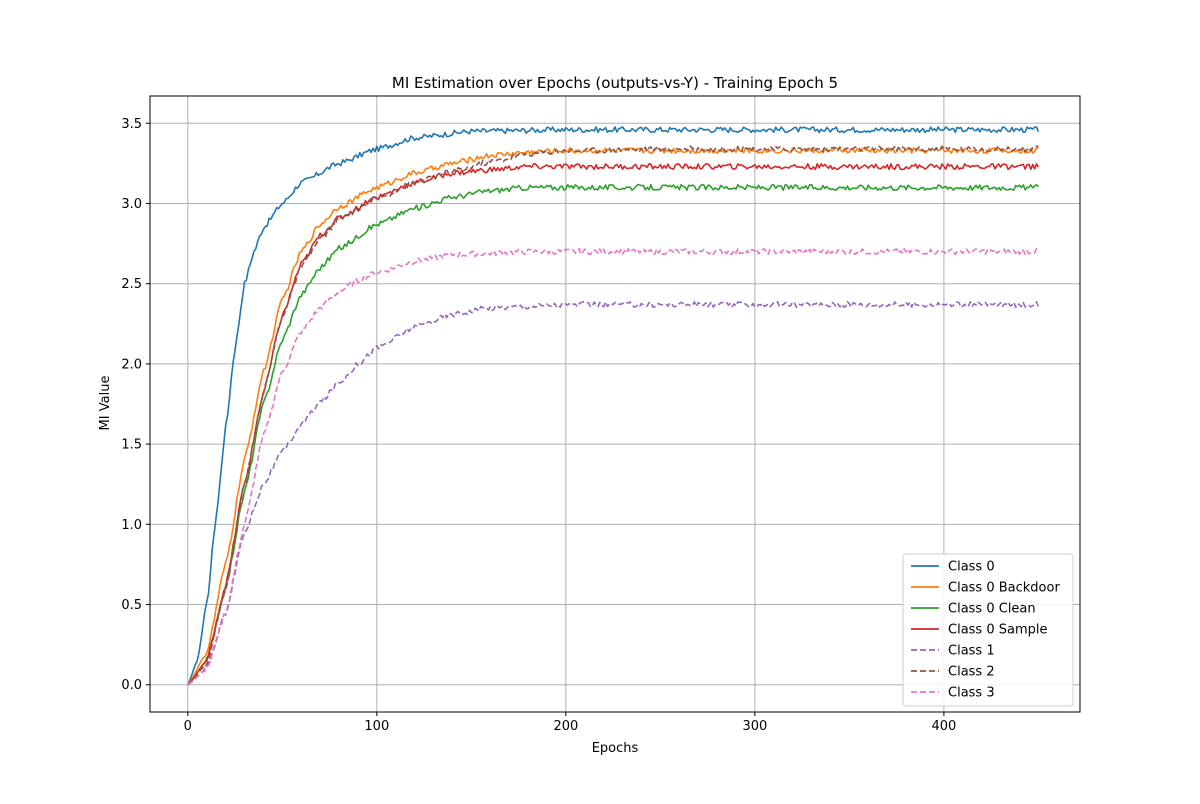 The width and height of the screenshot is (1200, 804). I want to click on legend-label-6: Class 3, so click(971, 693).